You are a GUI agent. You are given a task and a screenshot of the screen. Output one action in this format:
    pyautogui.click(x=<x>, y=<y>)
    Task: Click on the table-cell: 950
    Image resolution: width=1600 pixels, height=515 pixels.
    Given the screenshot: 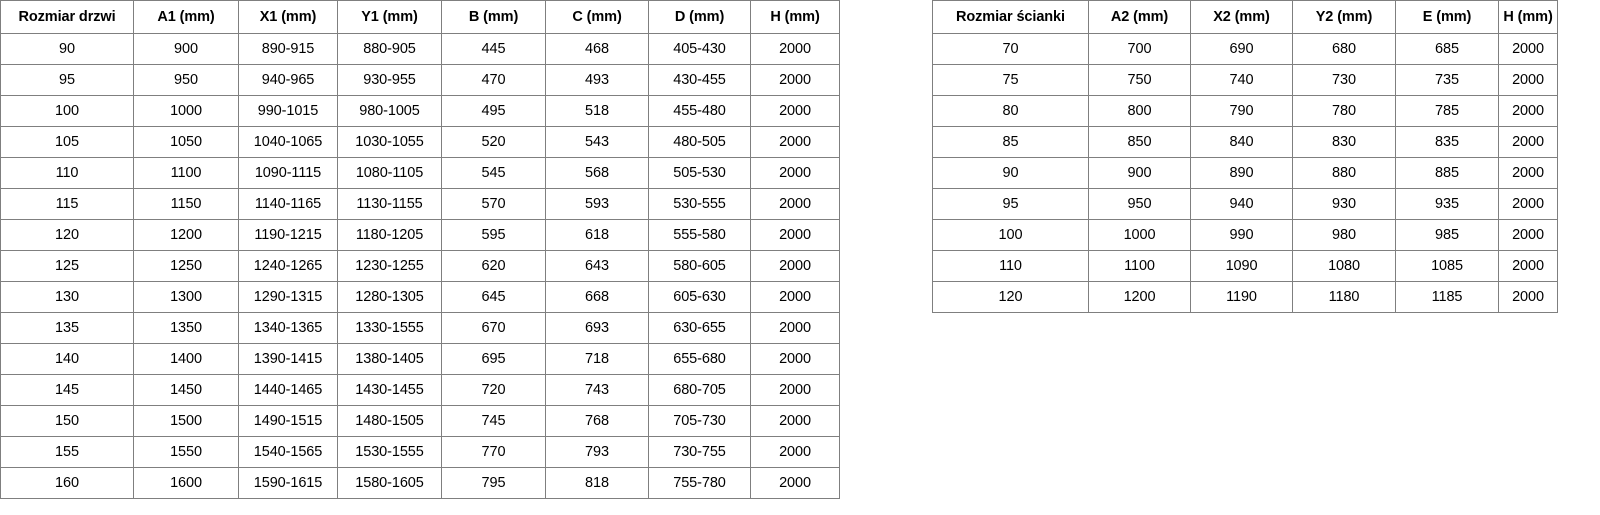 What is the action you would take?
    pyautogui.click(x=186, y=80)
    